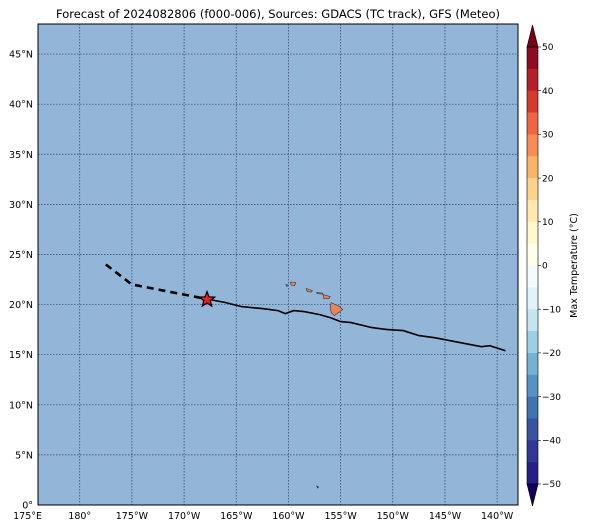 This screenshot has height=528, width=592. What do you see at coordinates (287, 286) in the screenshot?
I see `island-niihau` at bounding box center [287, 286].